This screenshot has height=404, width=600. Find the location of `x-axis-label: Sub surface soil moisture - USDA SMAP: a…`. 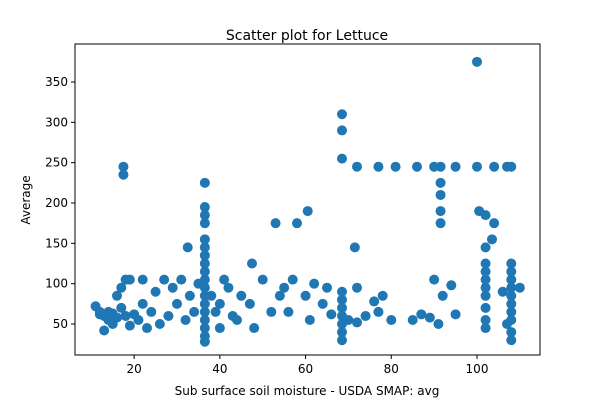

x-axis-label: Sub surface soil moisture - USDA SMAP: a… is located at coordinates (307, 391).